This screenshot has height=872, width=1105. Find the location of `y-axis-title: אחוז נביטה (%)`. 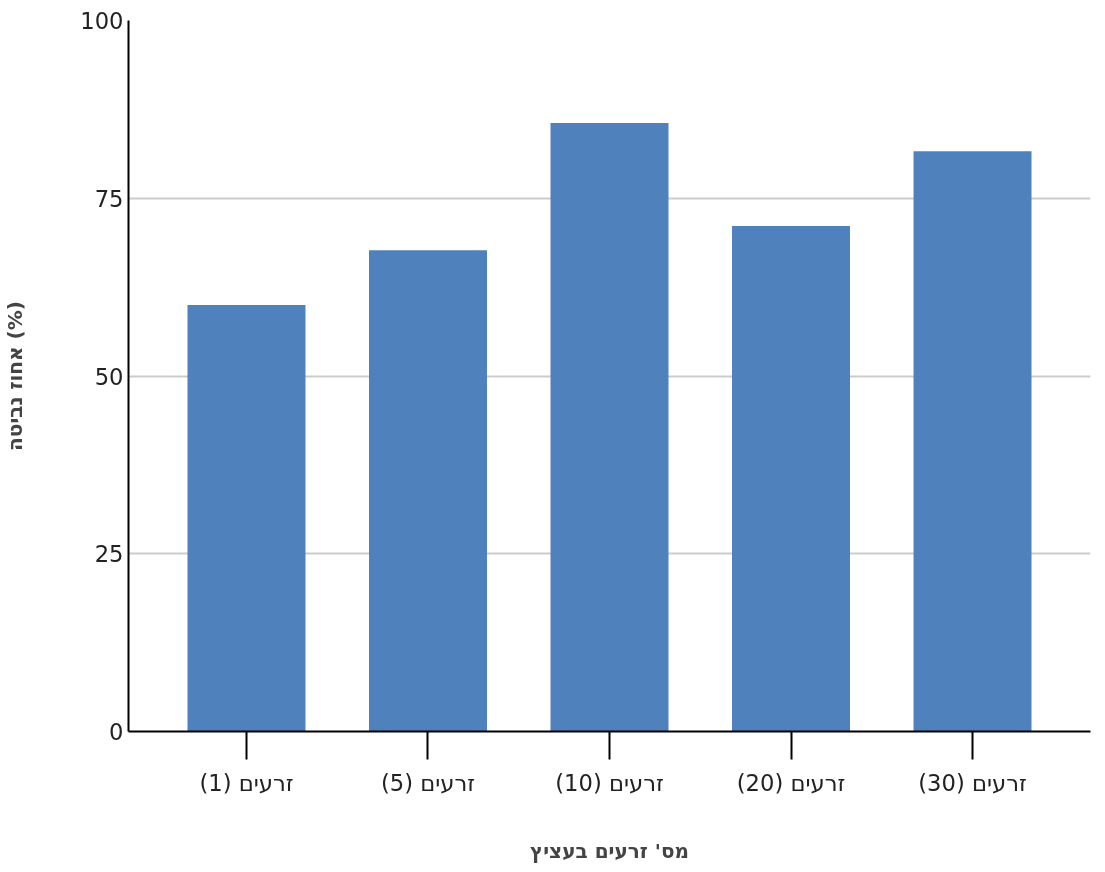

y-axis-title: אחוז נביטה (%) is located at coordinates (15, 376).